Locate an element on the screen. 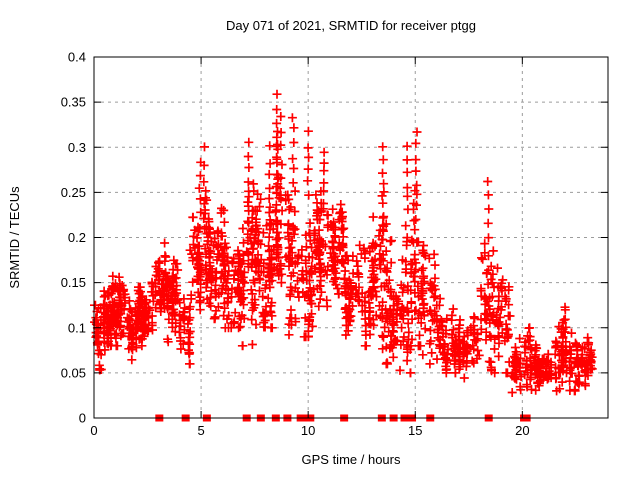 Image resolution: width=640 pixels, height=480 pixels. x-axis-label: GPS time / hours is located at coordinates (351, 459).